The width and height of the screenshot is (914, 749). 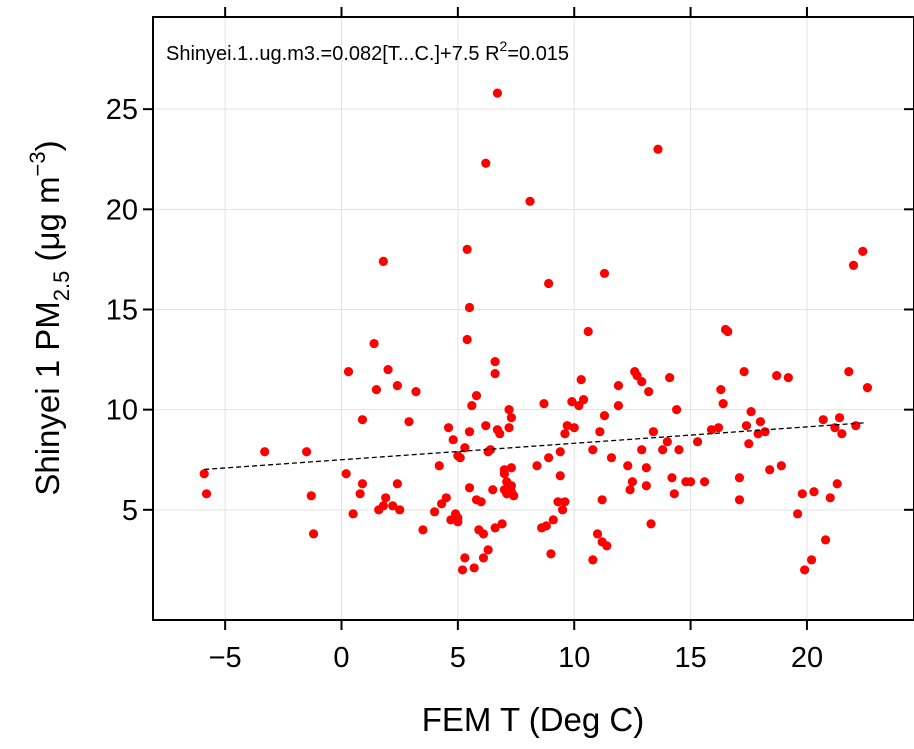 I want to click on y-tick-label: 5, so click(x=130, y=511).